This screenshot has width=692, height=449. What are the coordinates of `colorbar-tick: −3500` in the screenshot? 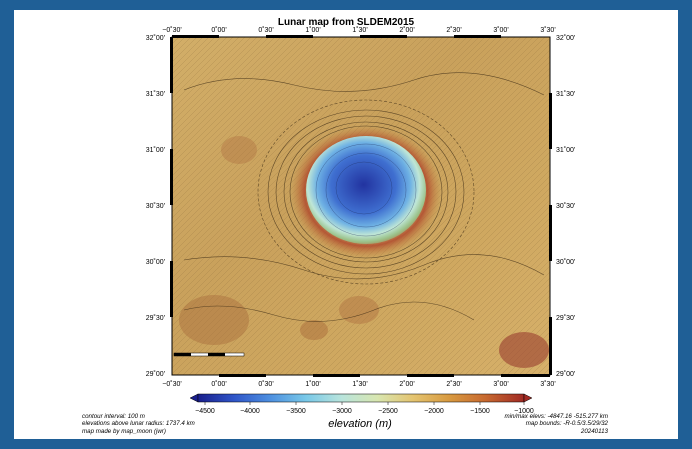 It's located at (296, 411).